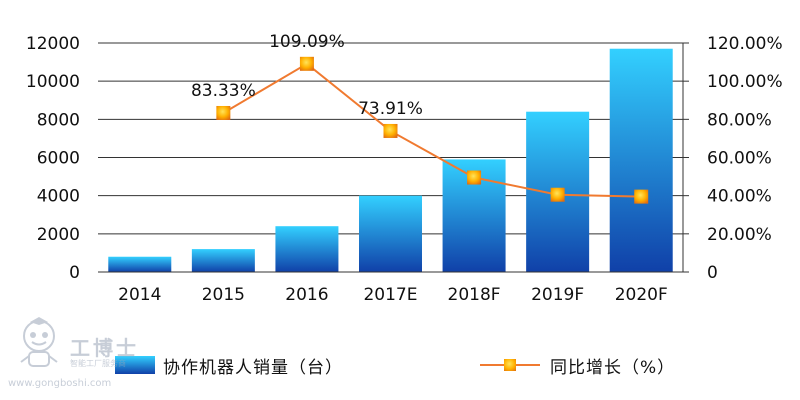  I want to click on watermark: 工博士 智能工厂服务商 www.gongboshi.com, so click(88, 353).